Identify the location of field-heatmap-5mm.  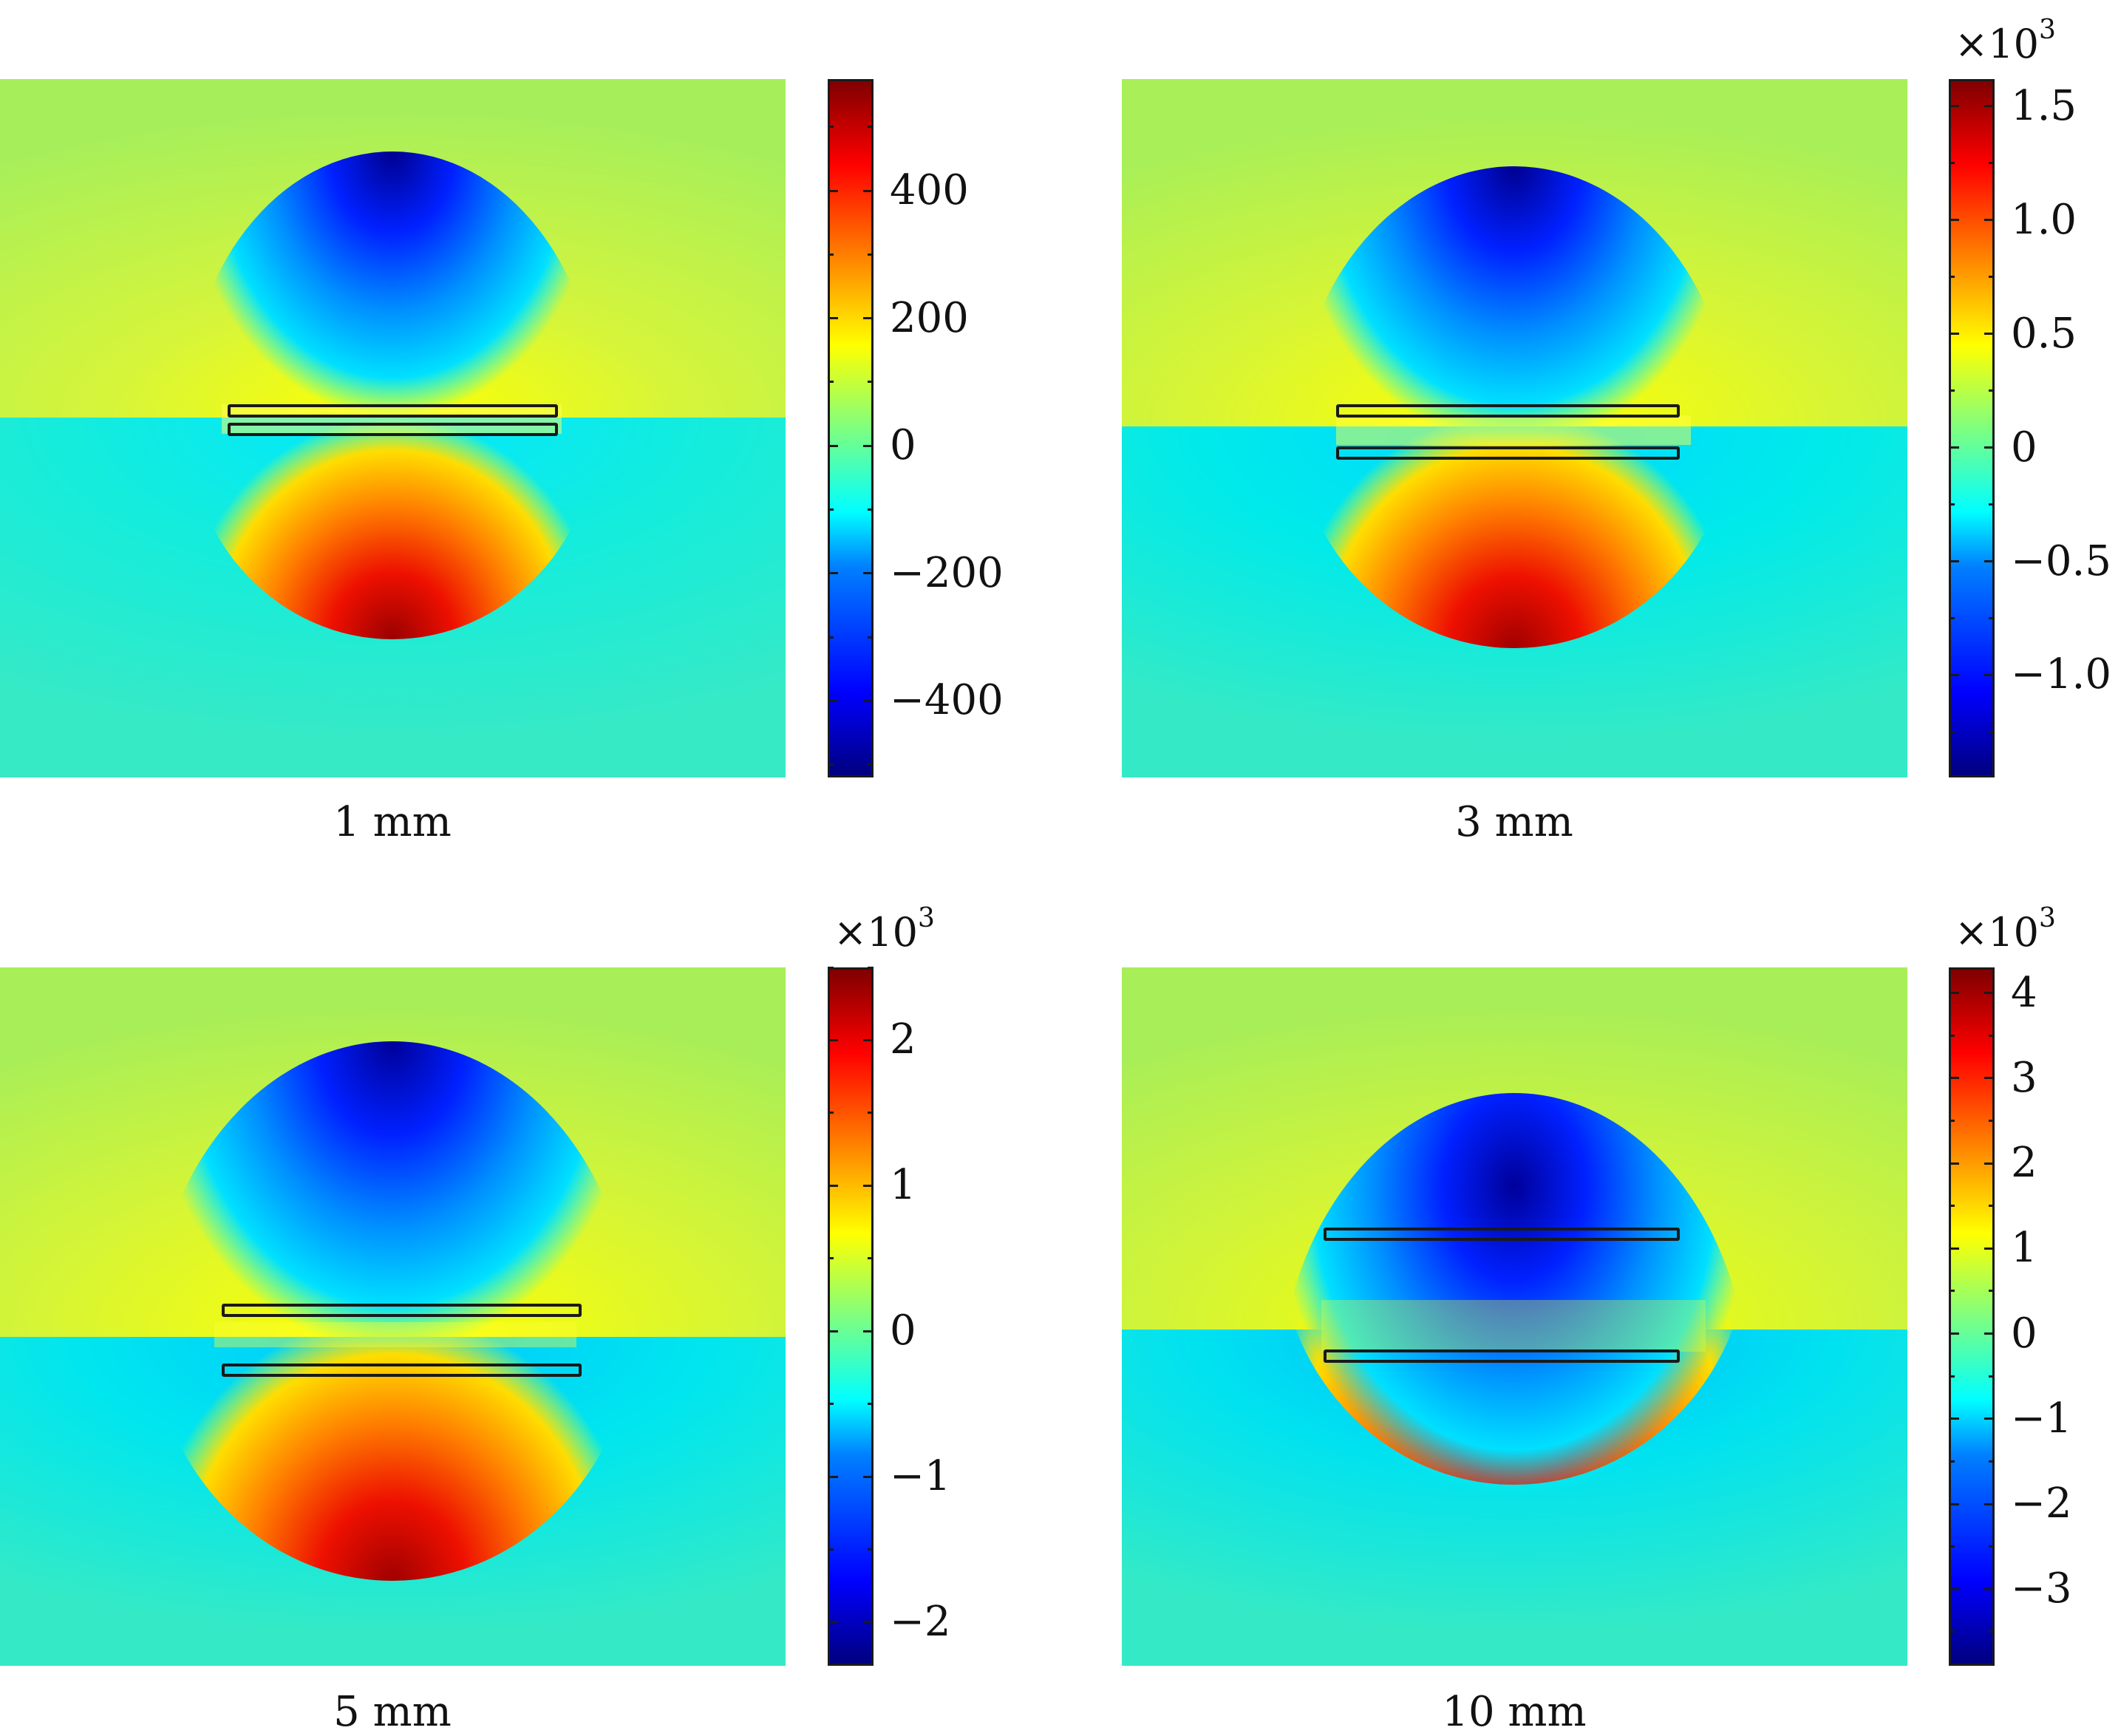
(393, 1316).